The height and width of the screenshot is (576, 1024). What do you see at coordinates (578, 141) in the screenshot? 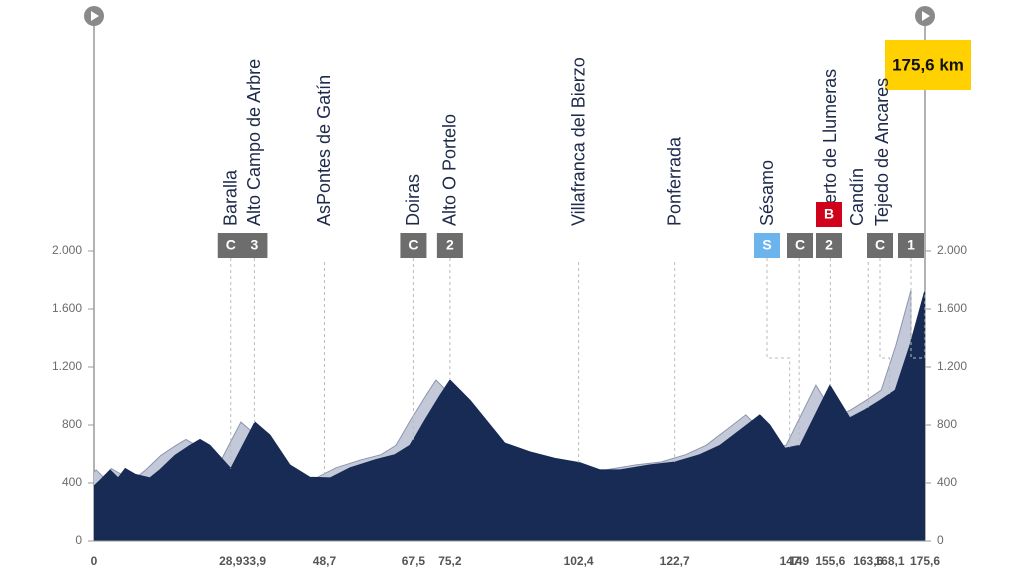
I see `place-name: Villafranca del Bierzo` at bounding box center [578, 141].